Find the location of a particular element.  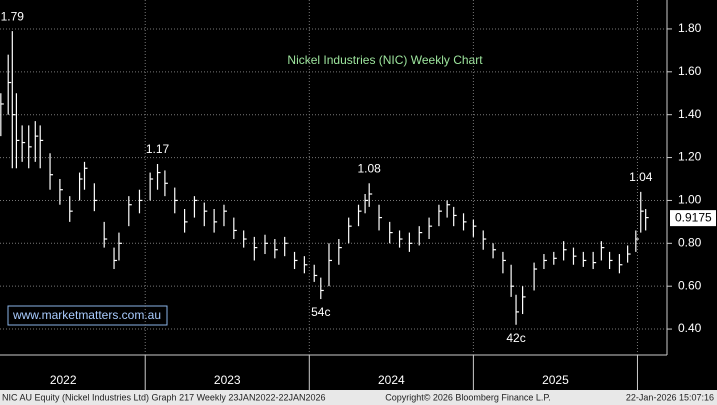

y-tick-label: 1.80 is located at coordinates (690, 28).